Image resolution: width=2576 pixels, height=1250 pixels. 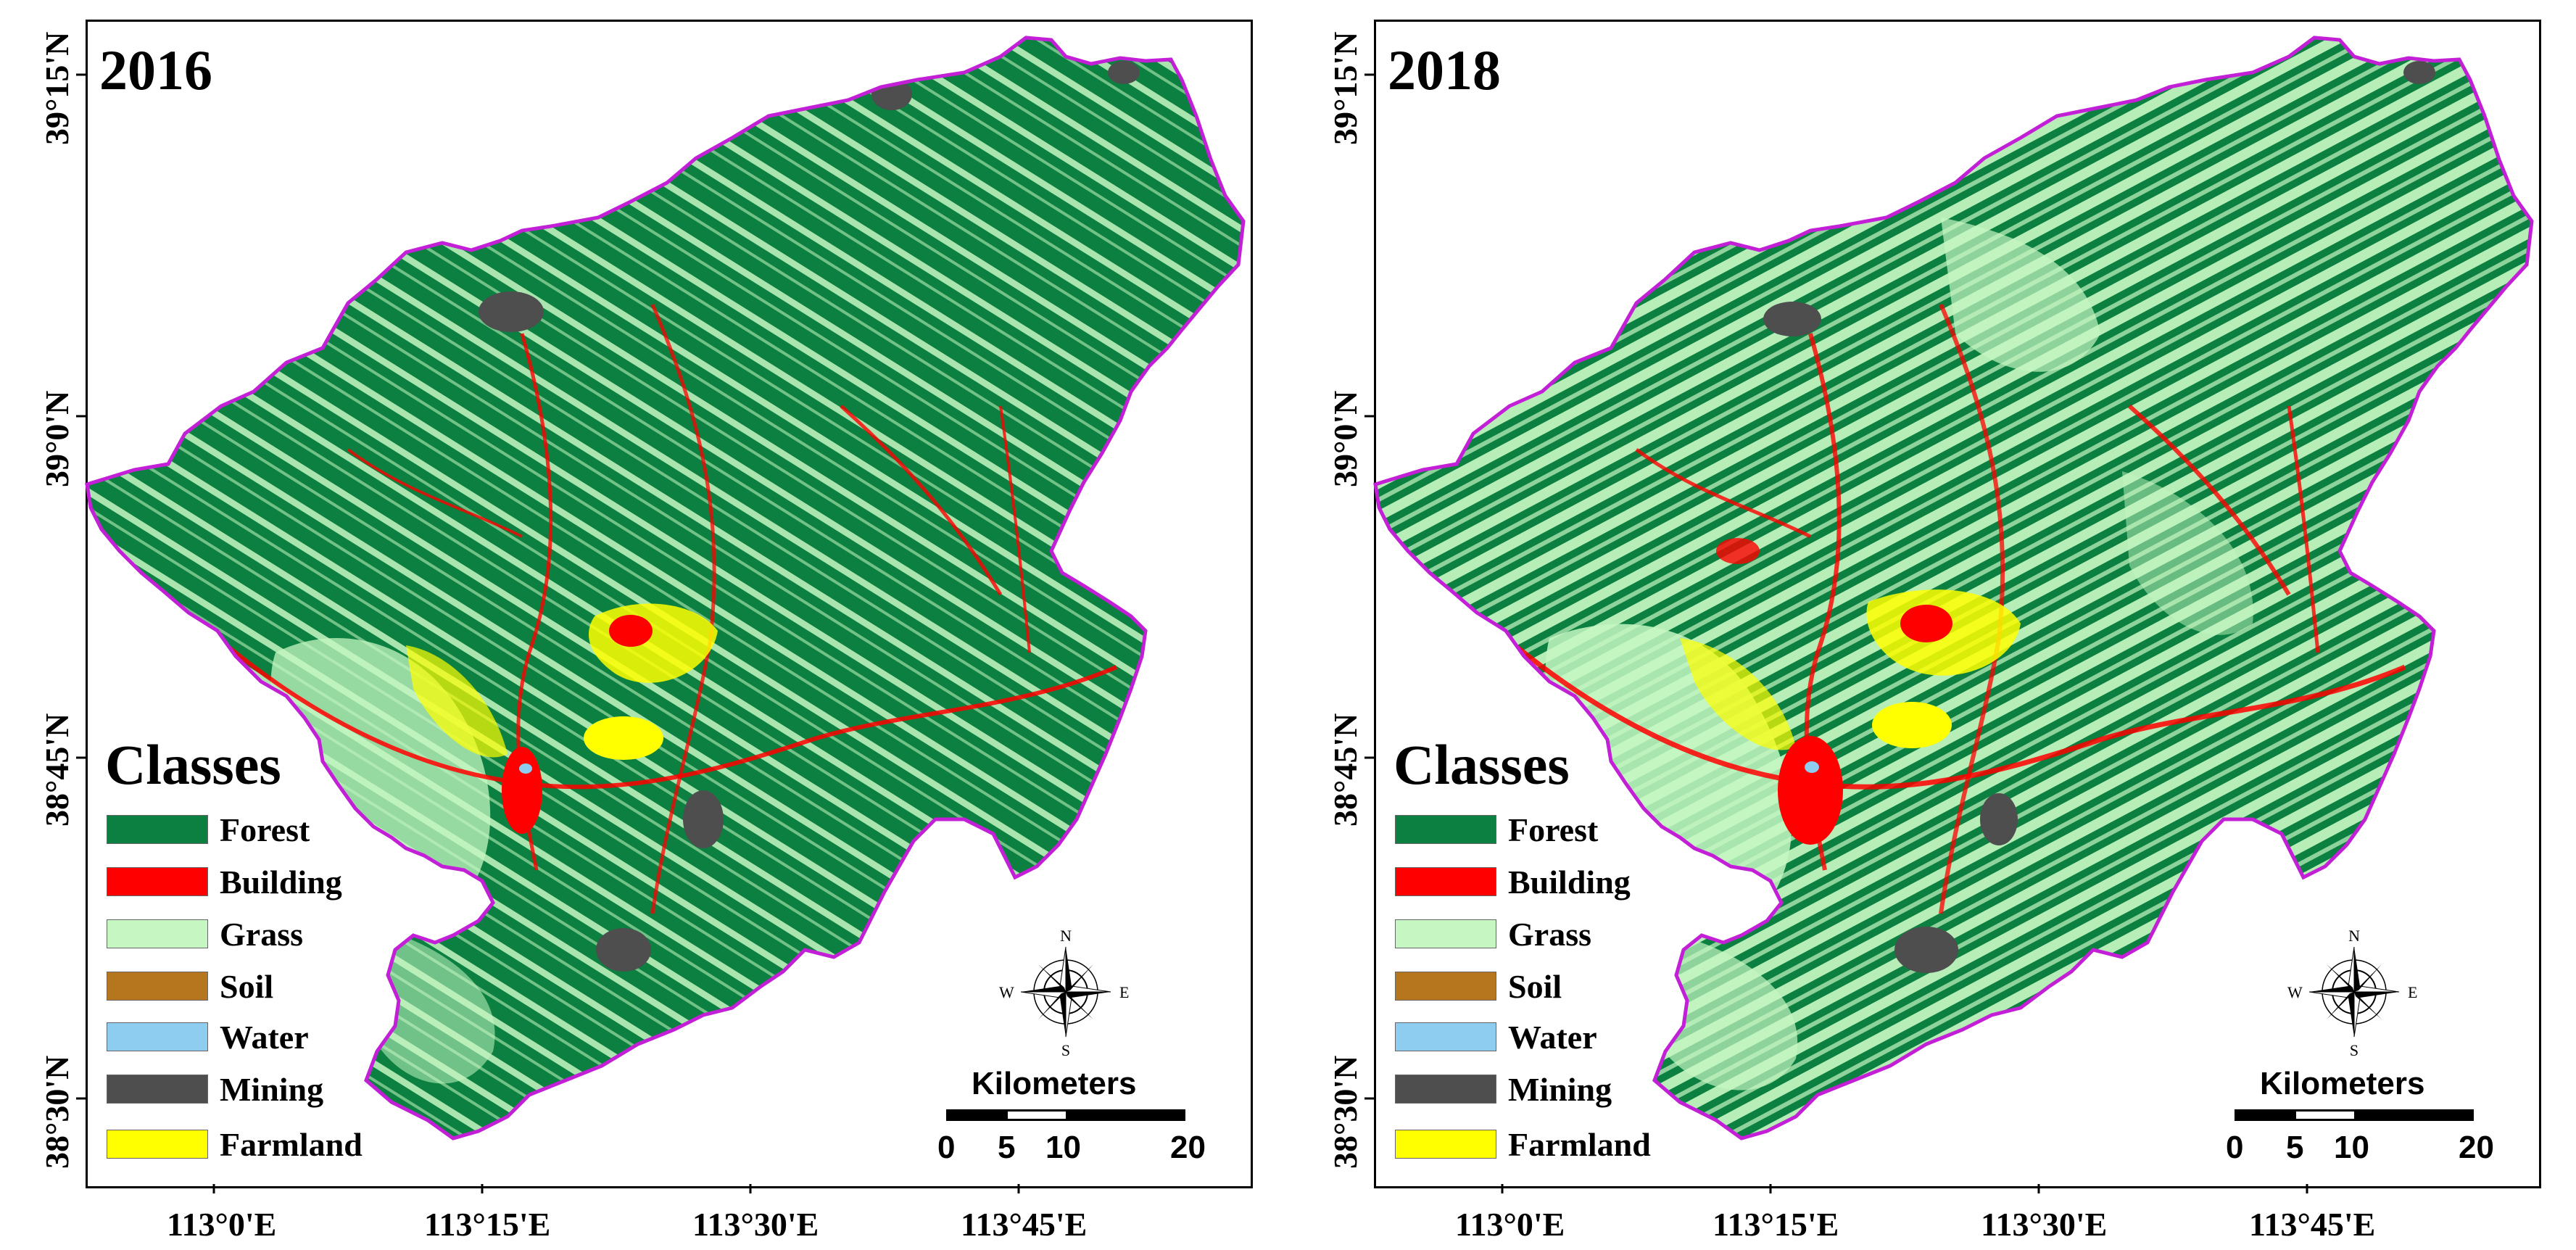 I want to click on year-label: 2016, so click(x=155, y=70).